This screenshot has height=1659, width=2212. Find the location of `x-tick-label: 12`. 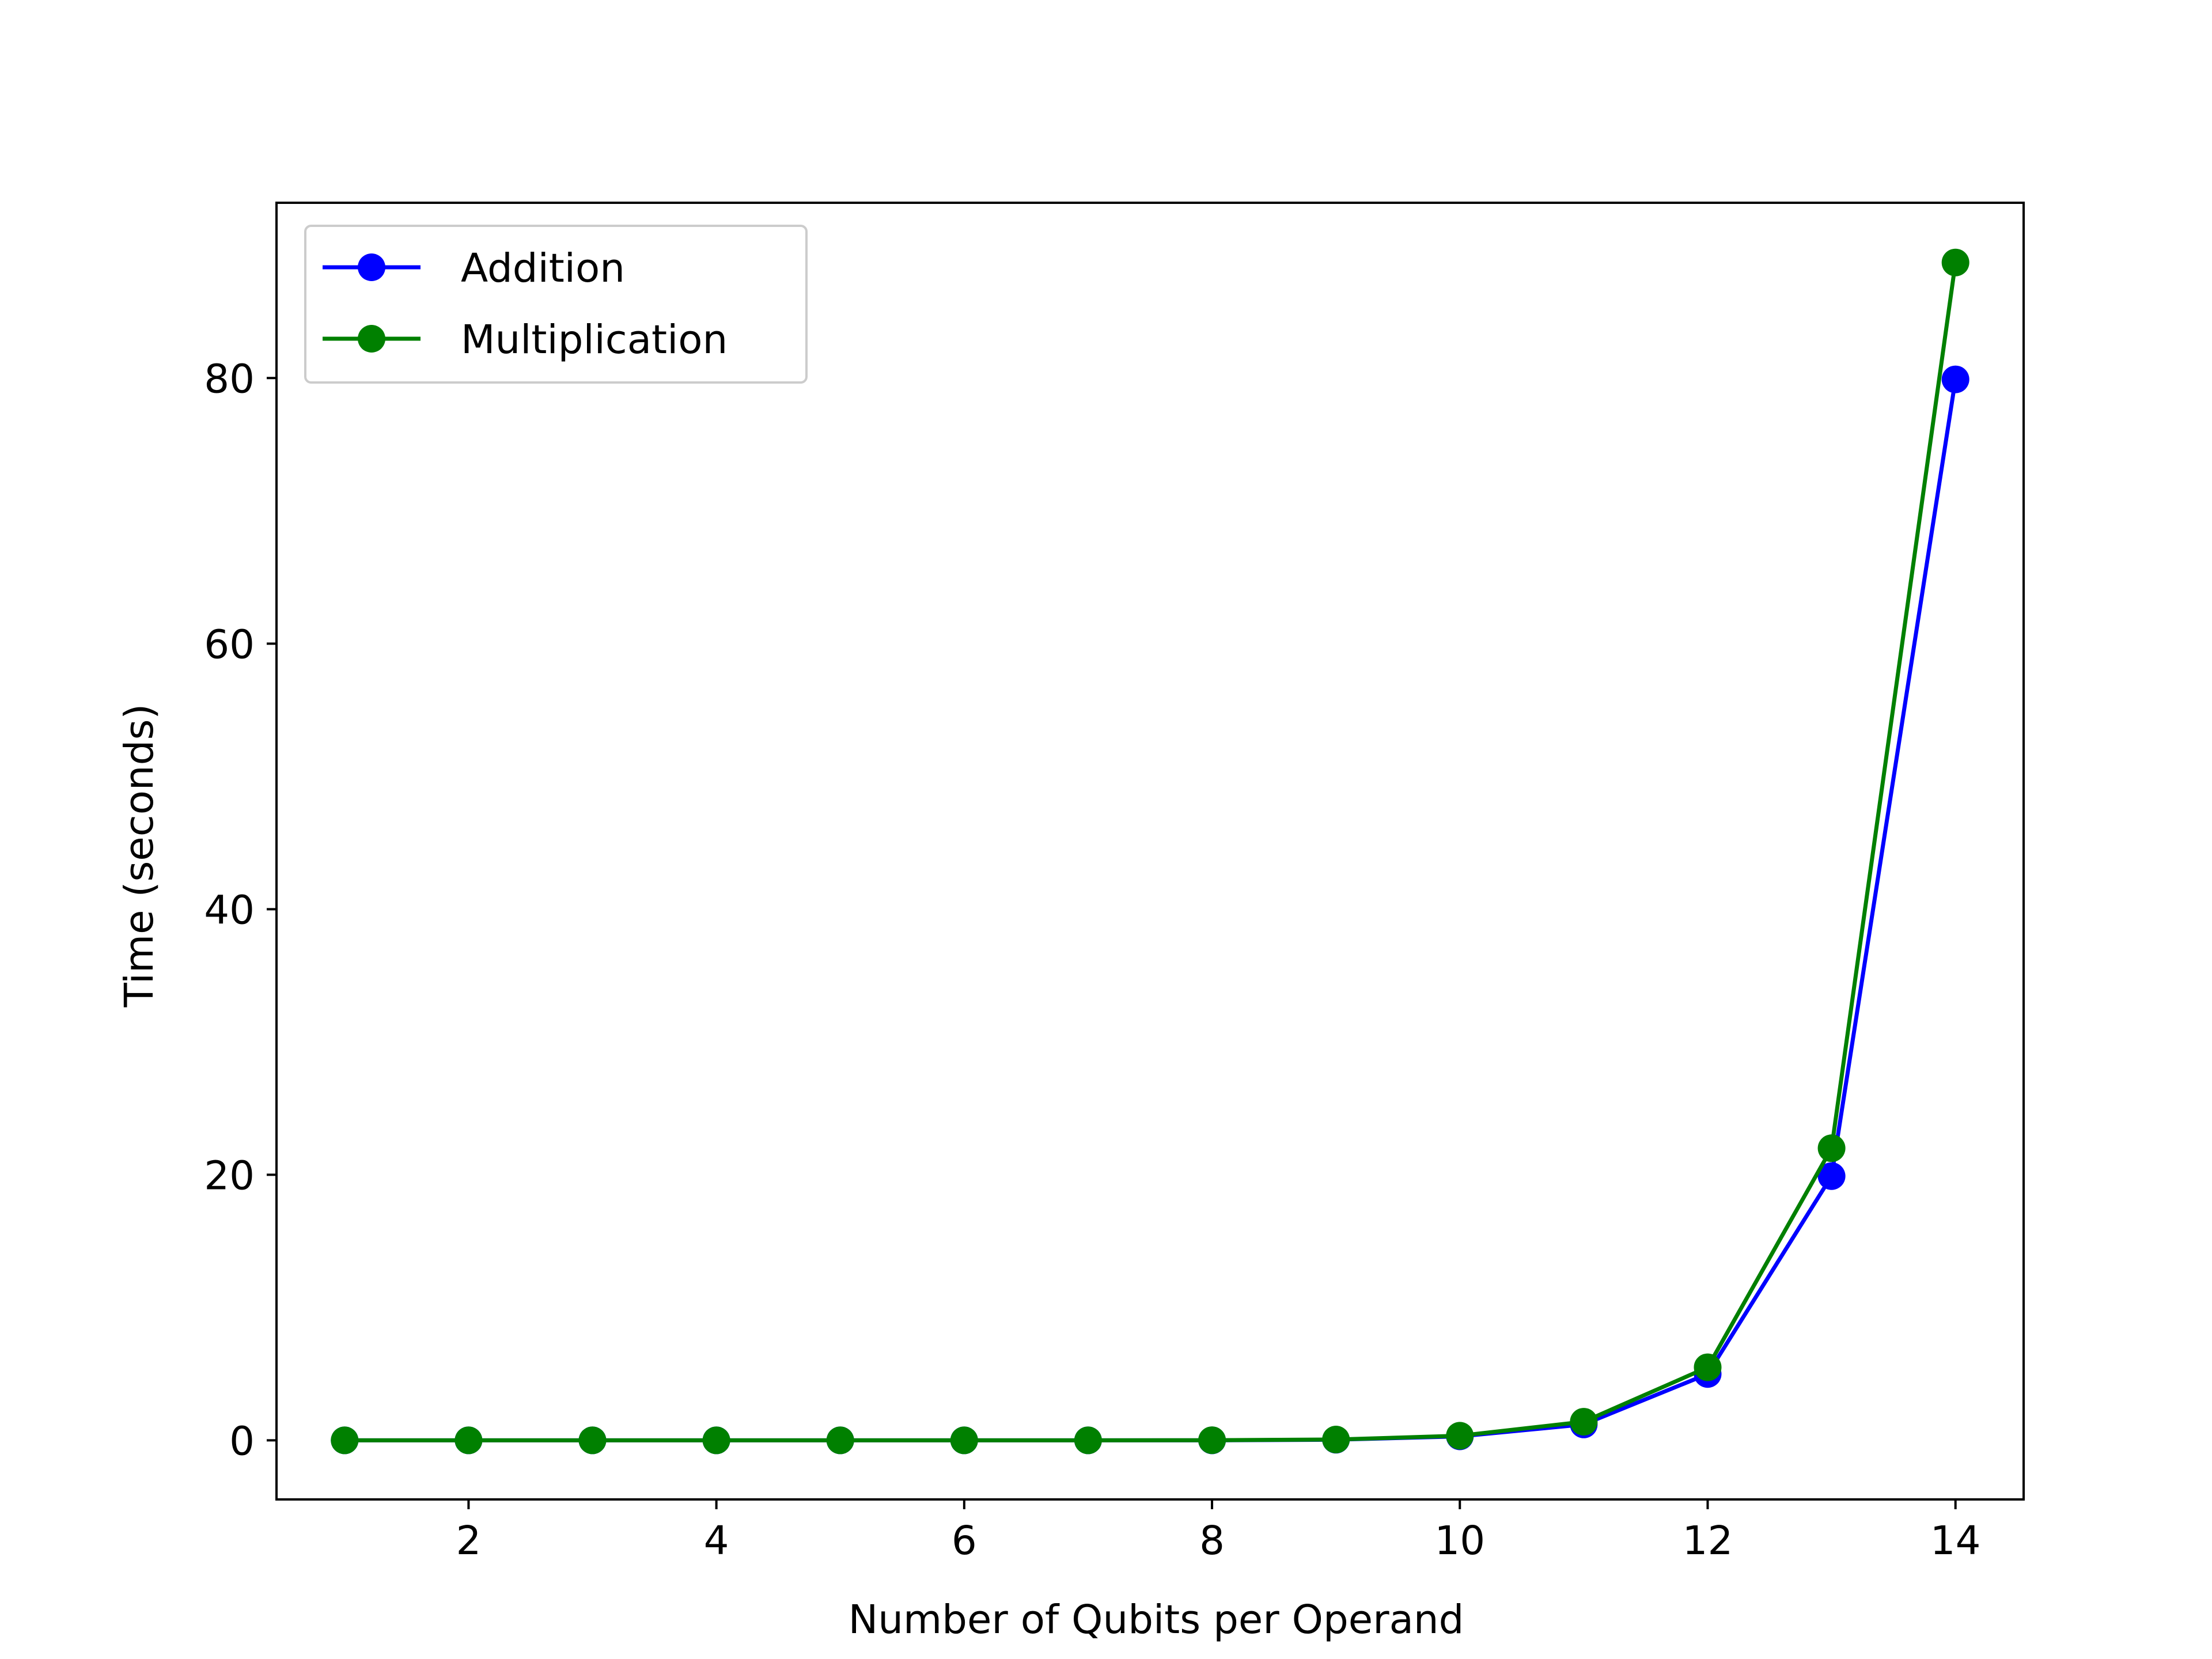

x-tick-label: 12 is located at coordinates (1708, 1541).